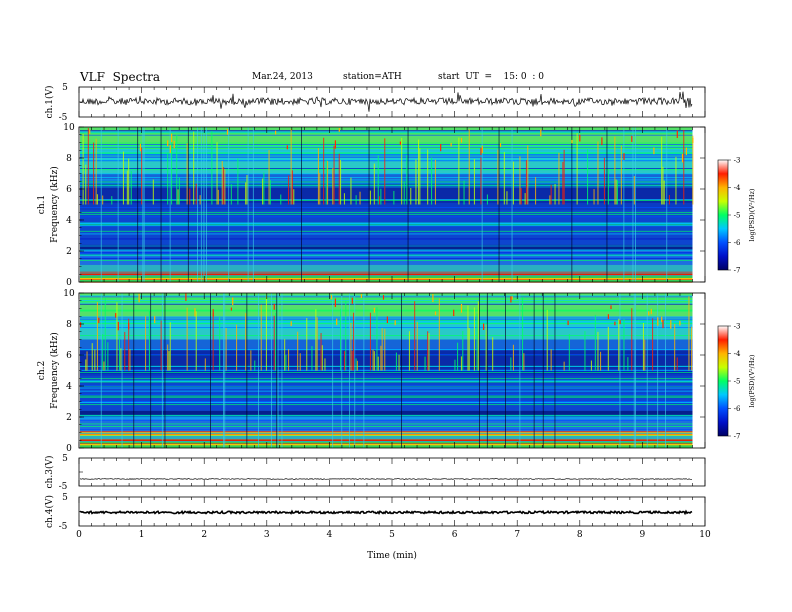  What do you see at coordinates (69, 283) in the screenshot?
I see `y-tick-label: 0` at bounding box center [69, 283].